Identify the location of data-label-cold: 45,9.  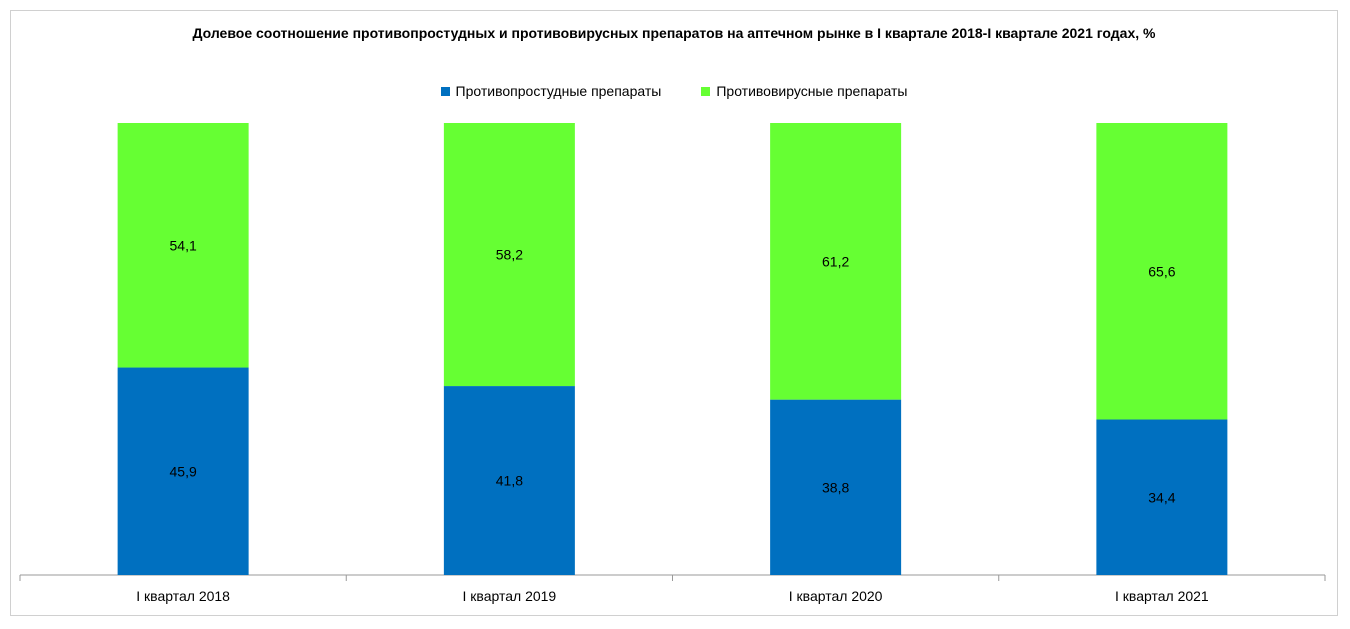
(183, 471).